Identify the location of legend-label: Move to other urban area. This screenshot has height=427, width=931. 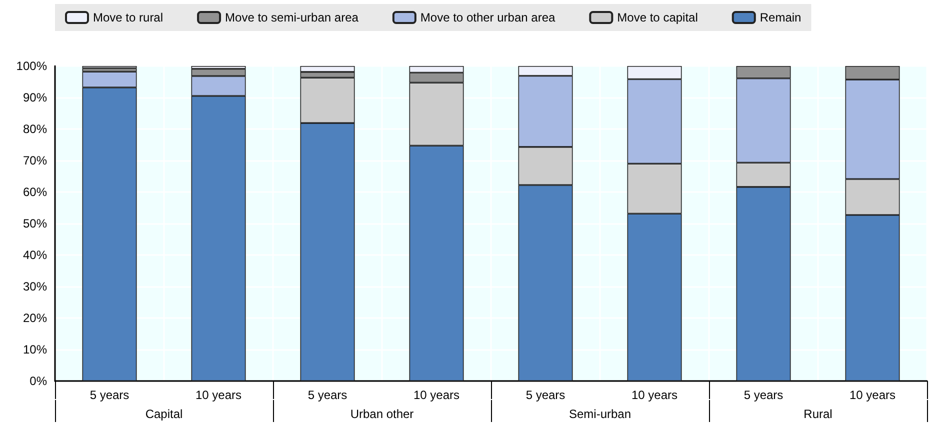
(488, 17).